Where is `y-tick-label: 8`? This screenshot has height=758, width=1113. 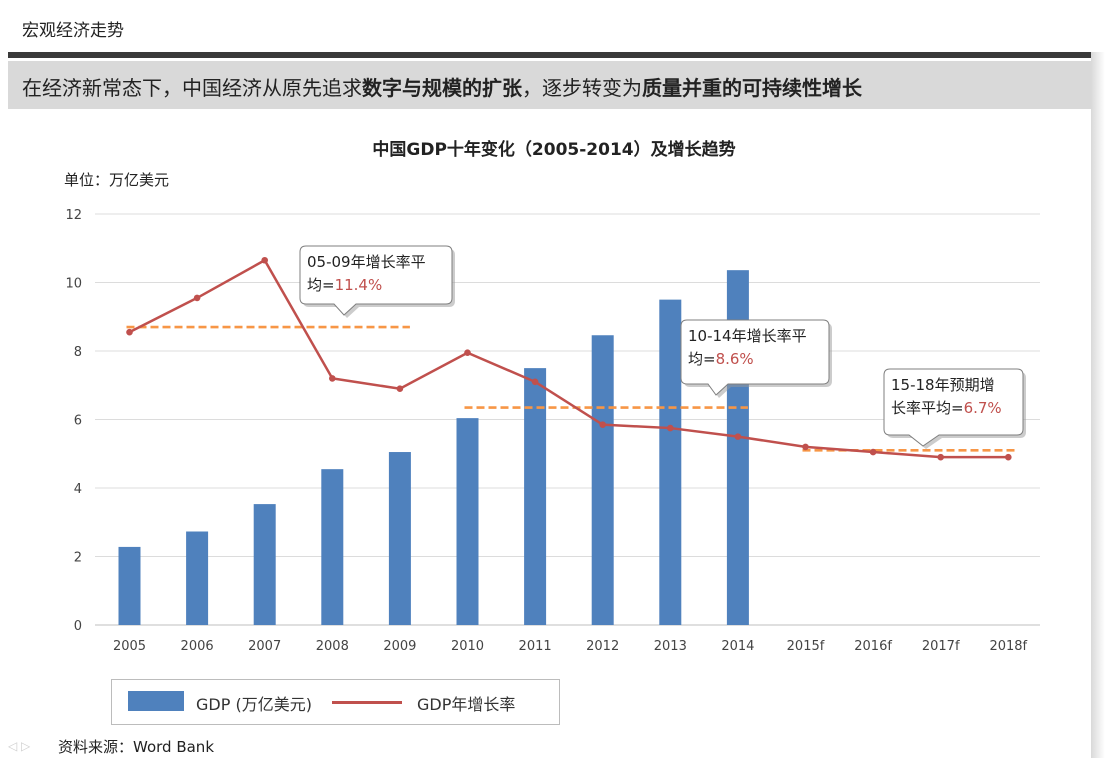 y-tick-label: 8 is located at coordinates (78, 352).